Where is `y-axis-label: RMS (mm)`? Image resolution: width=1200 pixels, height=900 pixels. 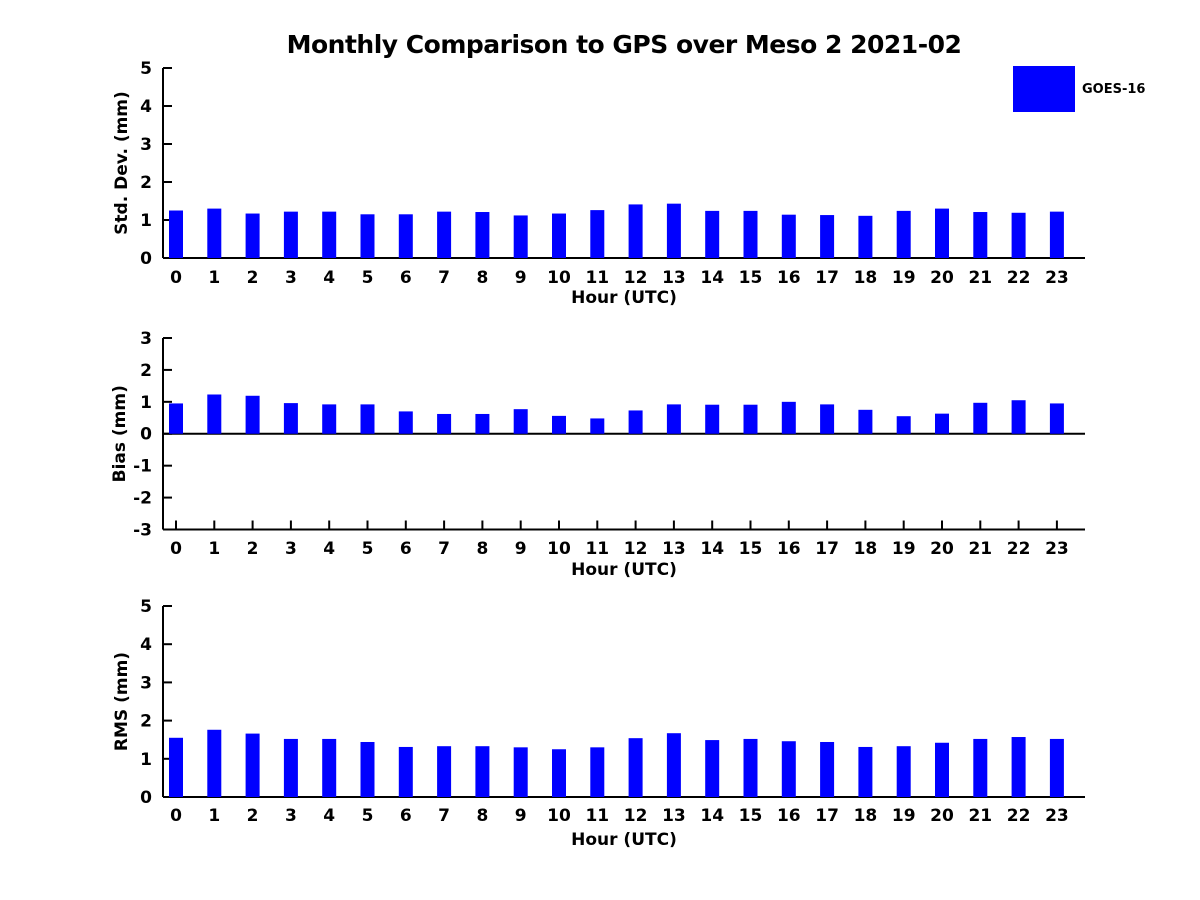 y-axis-label: RMS (mm) is located at coordinates (122, 701).